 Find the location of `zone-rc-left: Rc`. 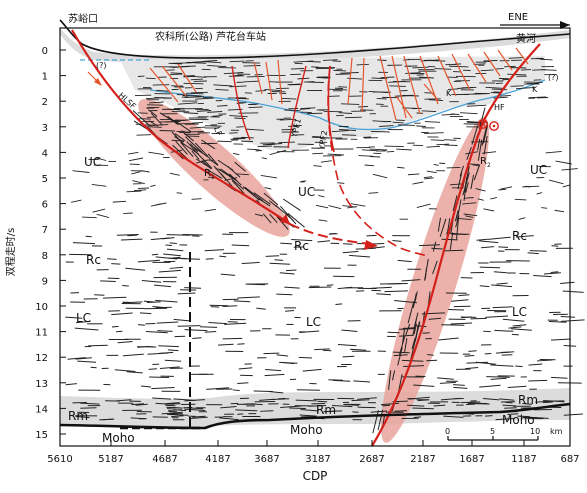

zone-rc-left: Rc is located at coordinates (93, 260).